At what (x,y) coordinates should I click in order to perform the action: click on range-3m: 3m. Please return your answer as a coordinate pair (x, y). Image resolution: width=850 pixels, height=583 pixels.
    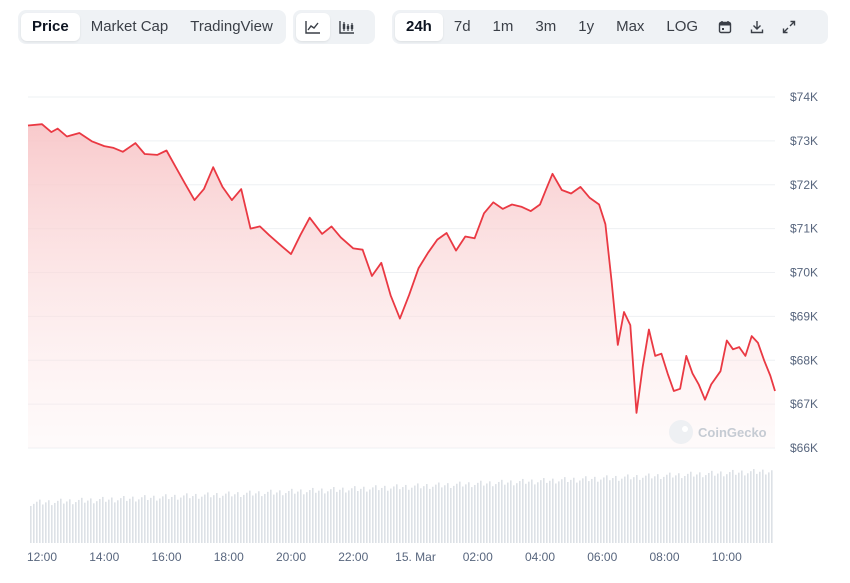
    Looking at the image, I should click on (546, 26).